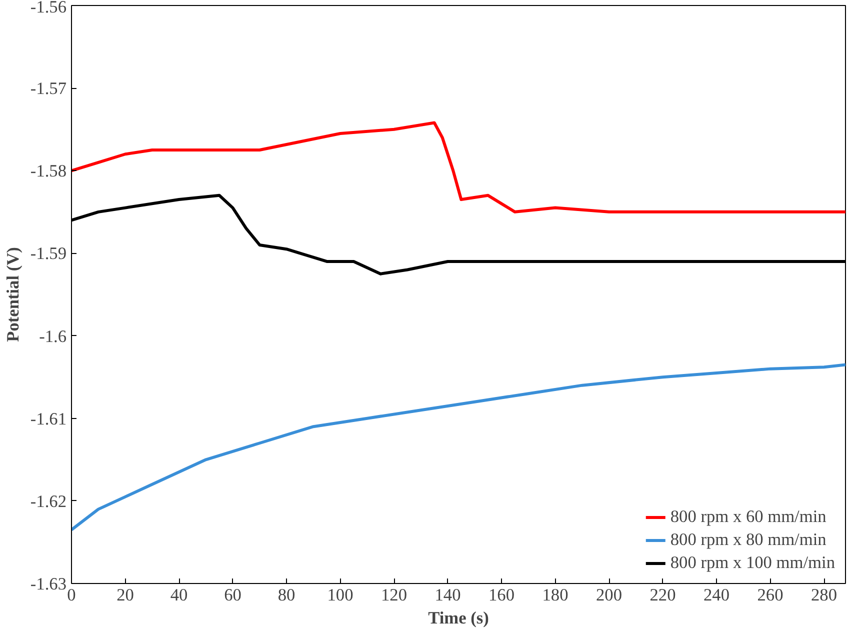 The width and height of the screenshot is (857, 635). What do you see at coordinates (48, 501) in the screenshot?
I see `y-tick-label: -1.62` at bounding box center [48, 501].